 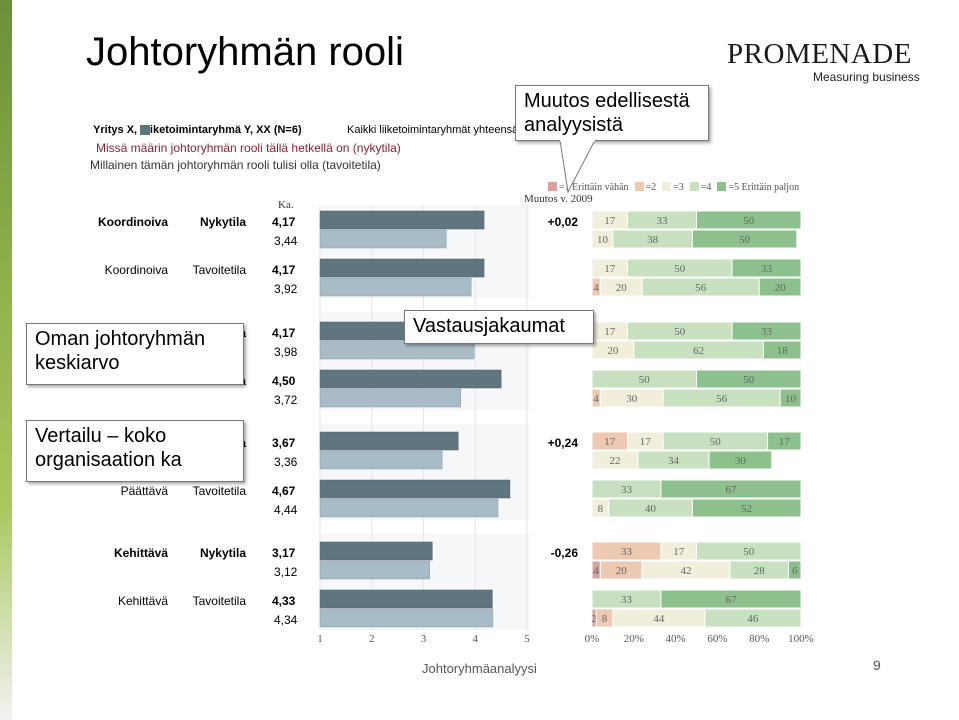 What do you see at coordinates (245, 52) in the screenshot?
I see `slide-title: Johtoryhmän rooli` at bounding box center [245, 52].